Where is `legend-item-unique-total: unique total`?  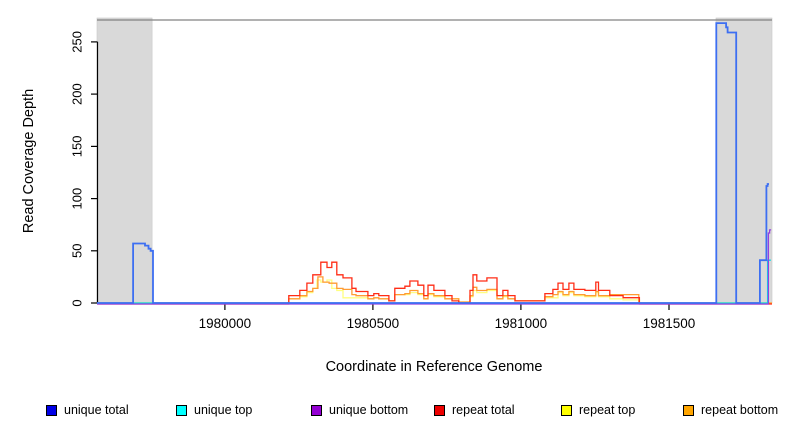 legend-item-unique-total: unique total is located at coordinates (87, 410).